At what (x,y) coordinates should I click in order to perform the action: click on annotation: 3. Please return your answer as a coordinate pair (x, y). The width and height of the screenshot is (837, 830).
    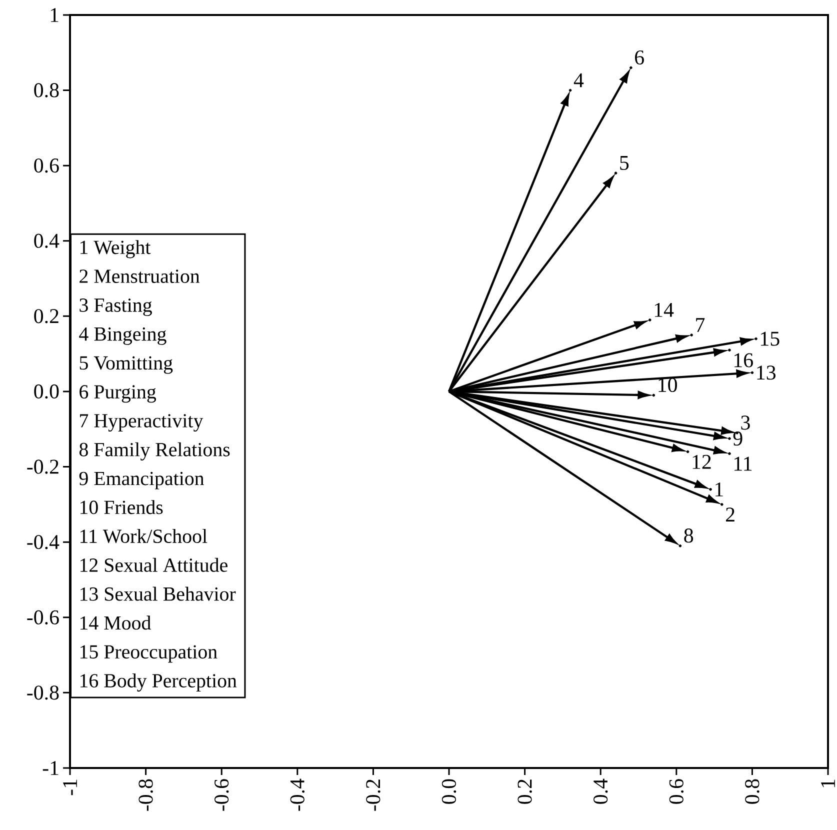
    Looking at the image, I should click on (745, 423).